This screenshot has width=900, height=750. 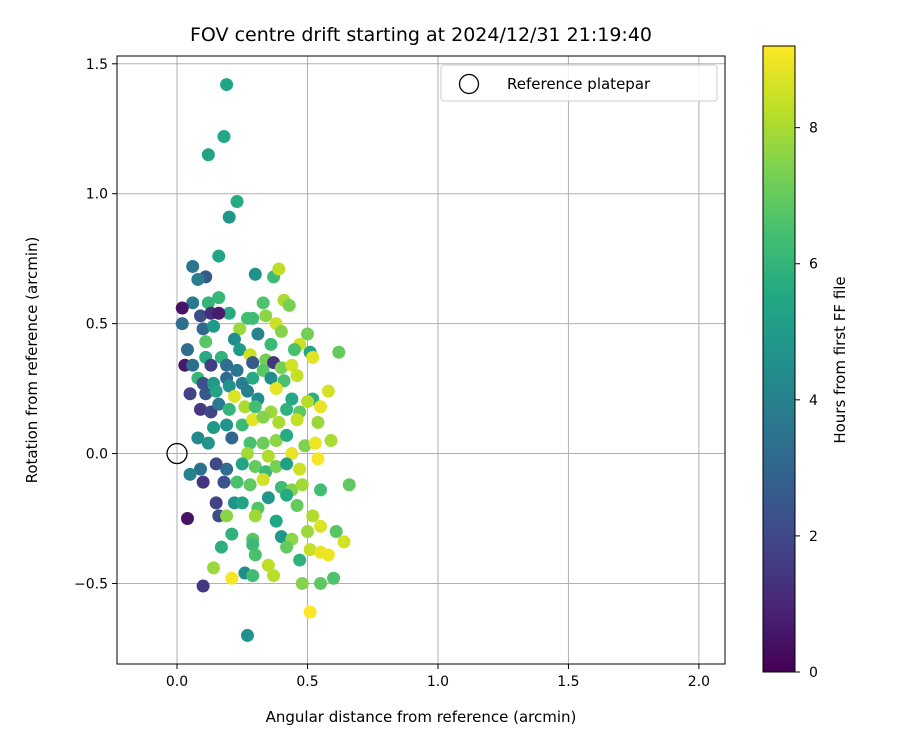 I want to click on colorbar-tick-label: 8, so click(x=813, y=129).